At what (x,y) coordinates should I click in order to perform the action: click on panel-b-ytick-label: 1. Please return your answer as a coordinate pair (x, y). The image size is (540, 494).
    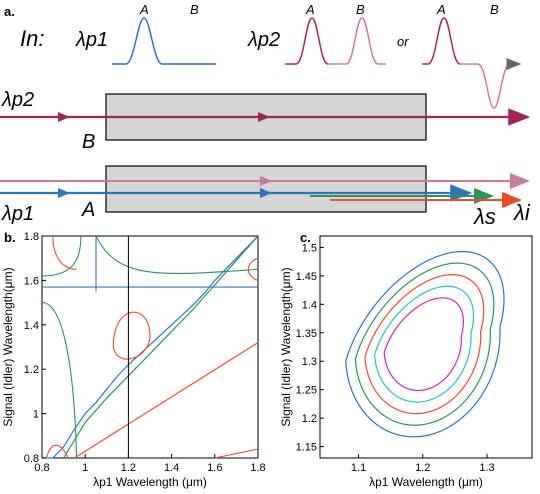
    Looking at the image, I should click on (36, 415).